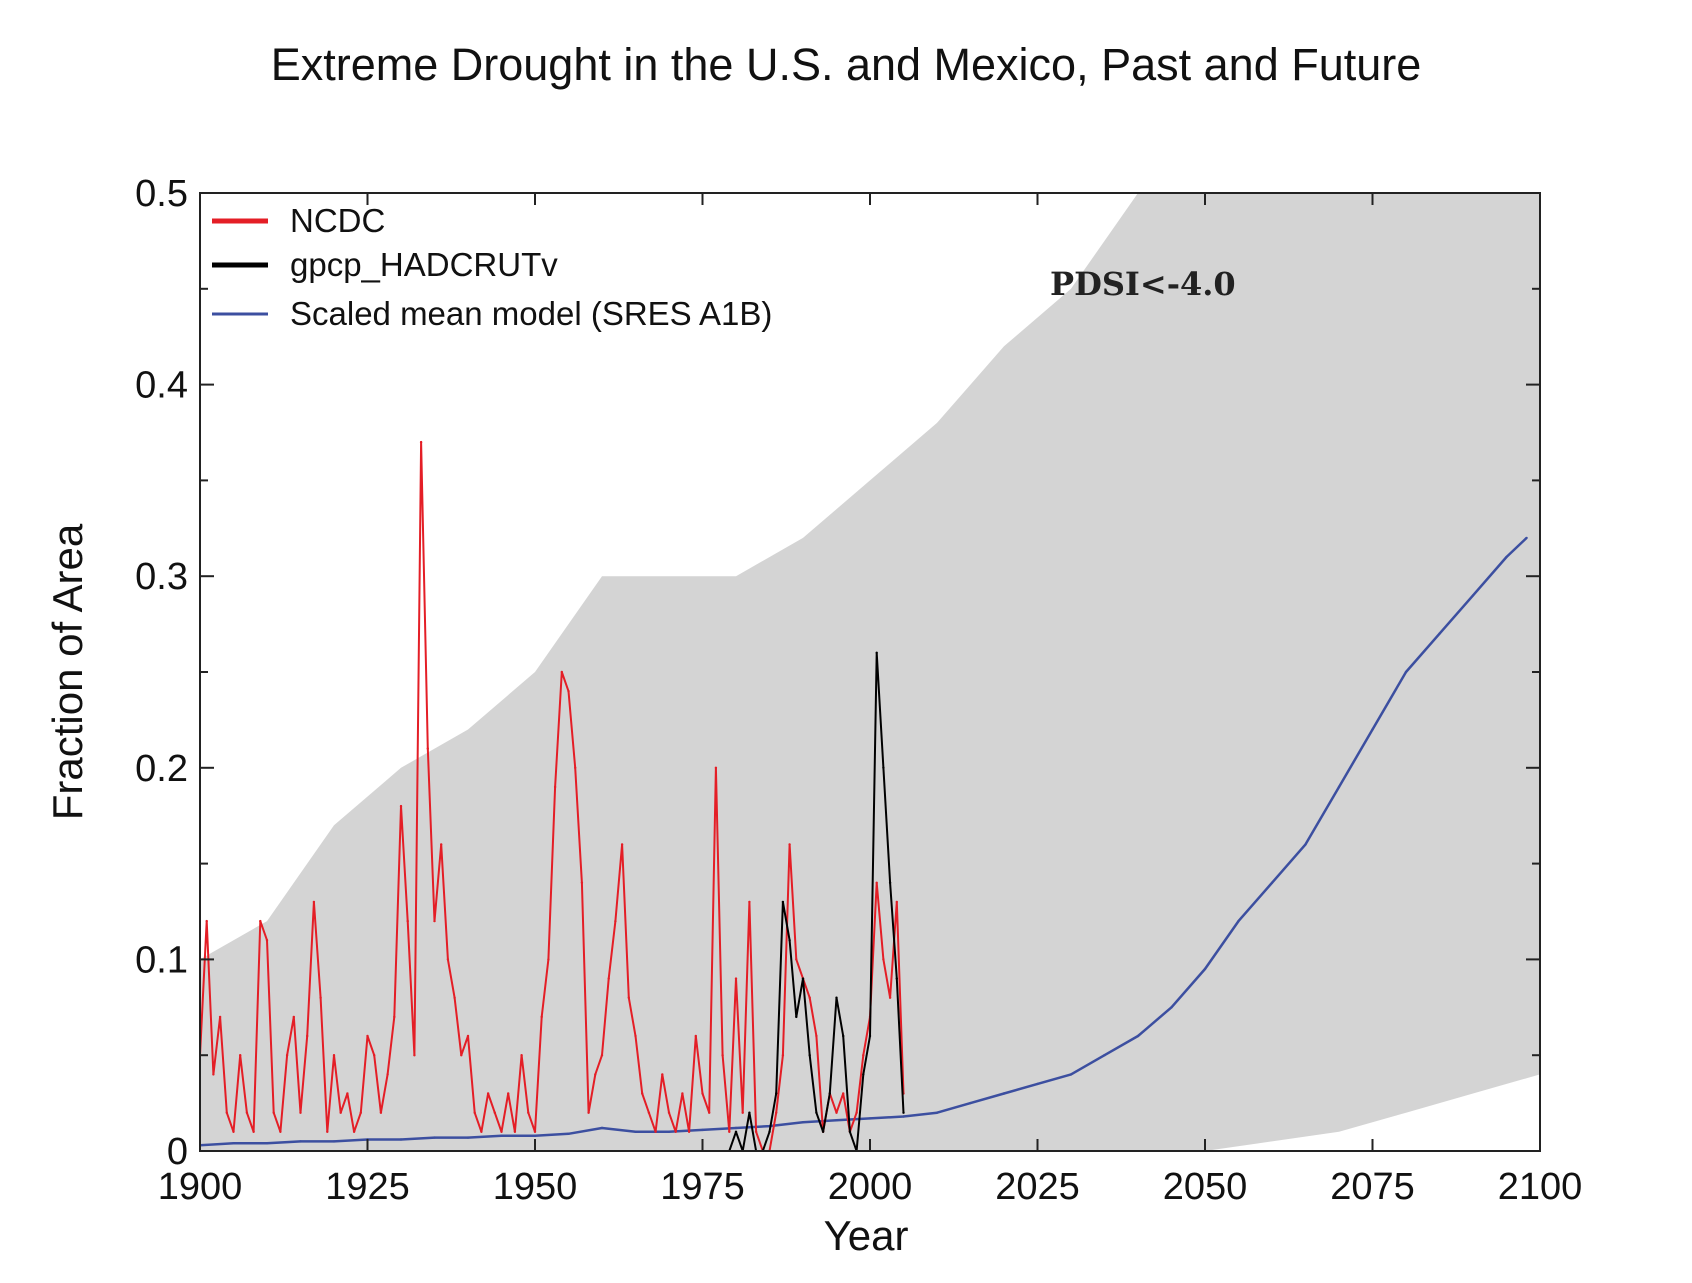 The image size is (1692, 1283). Describe the element at coordinates (161, 577) in the screenshot. I see `y-tick-label: 0.3` at that location.